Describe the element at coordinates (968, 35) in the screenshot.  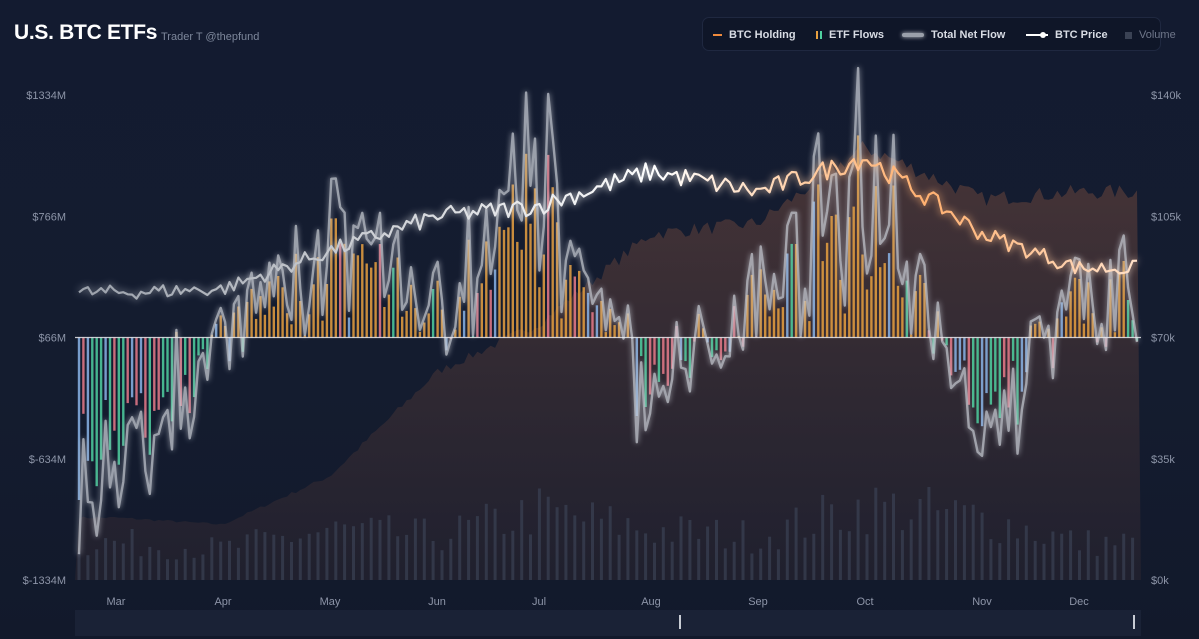
I see `legend-label: Total Net Flow` at that location.